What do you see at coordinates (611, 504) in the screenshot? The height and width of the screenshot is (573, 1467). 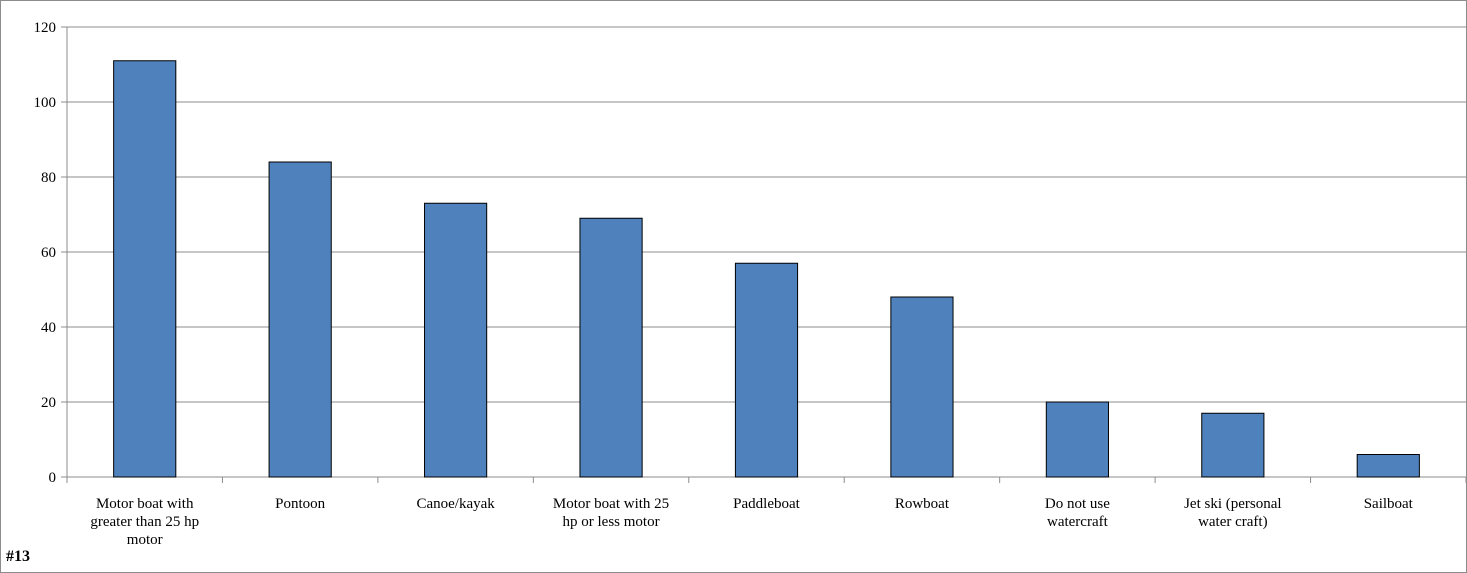 I see `x-category-label-line: Motor boat with 25` at bounding box center [611, 504].